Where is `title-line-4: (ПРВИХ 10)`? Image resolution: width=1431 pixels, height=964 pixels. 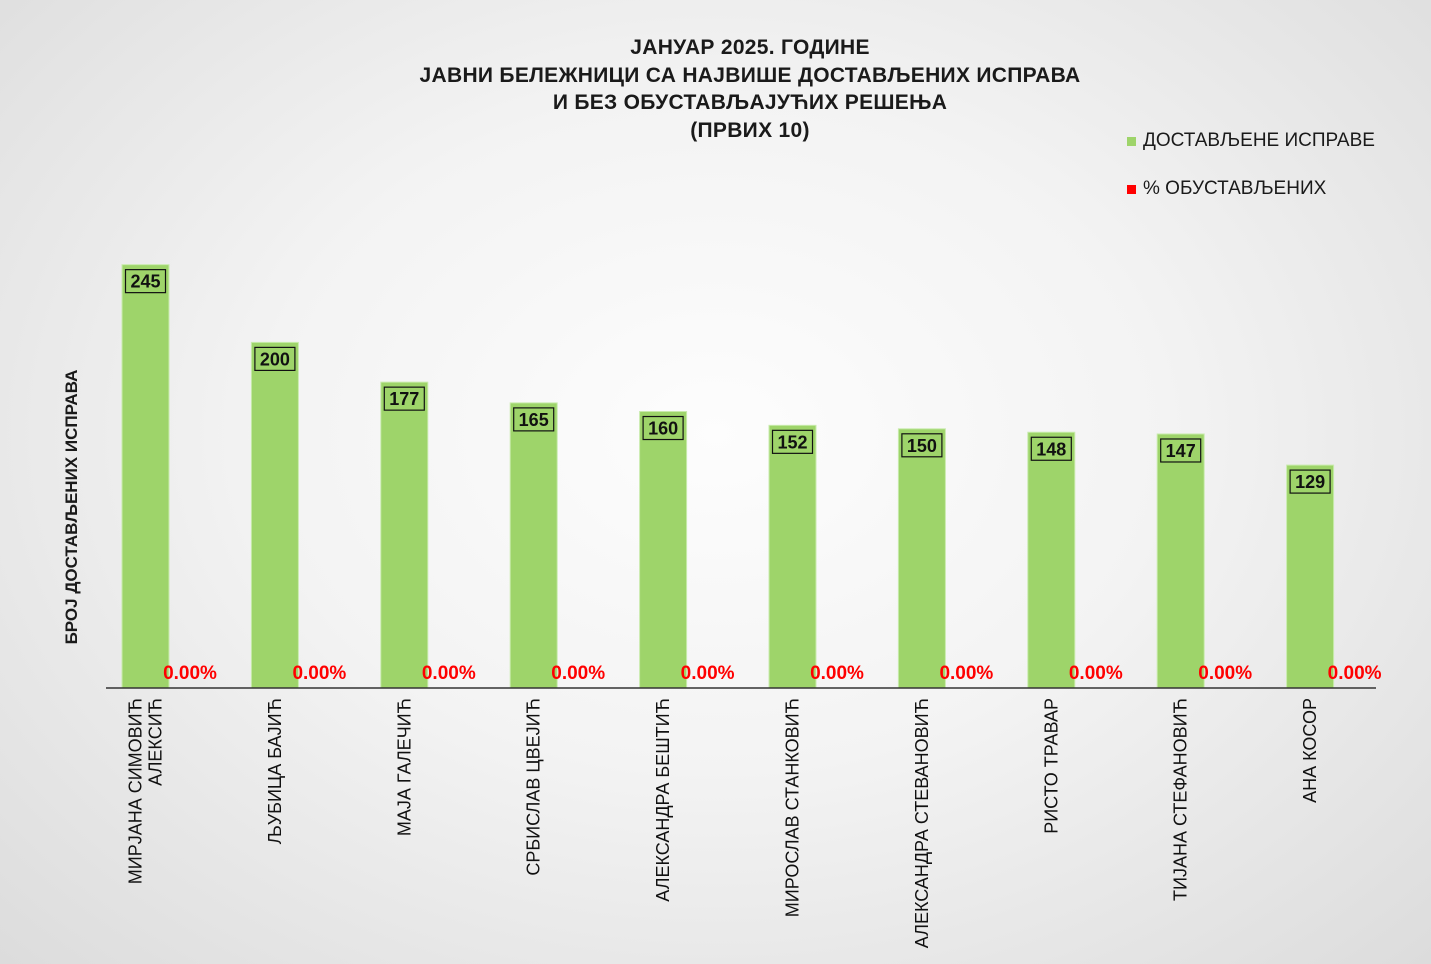
title-line-4: (ПРВИХ 10) is located at coordinates (750, 130).